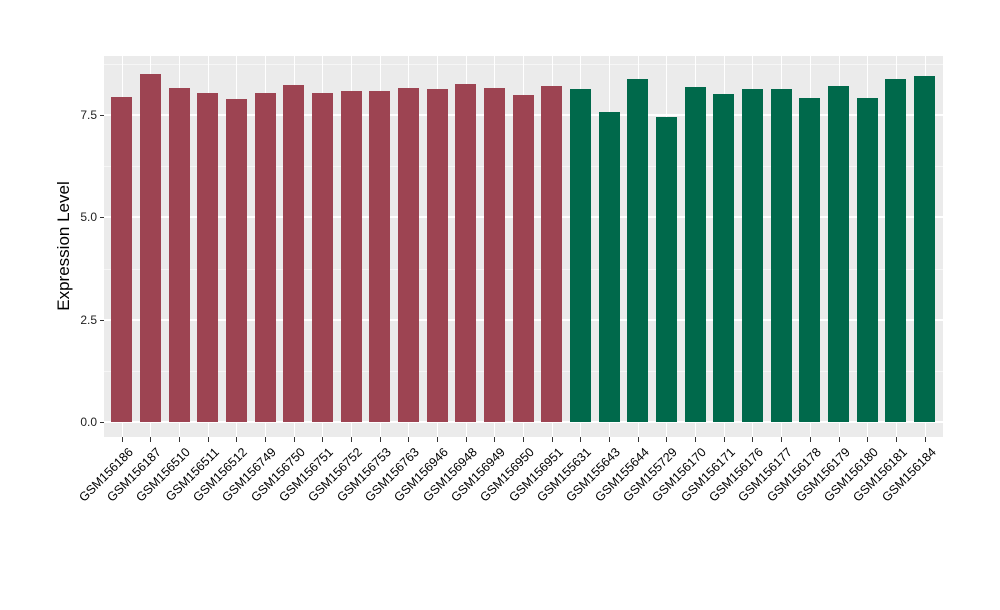 Image resolution: width=1000 pixels, height=610 pixels. Describe the element at coordinates (896, 250) in the screenshot. I see `bar-GSM156181` at that location.